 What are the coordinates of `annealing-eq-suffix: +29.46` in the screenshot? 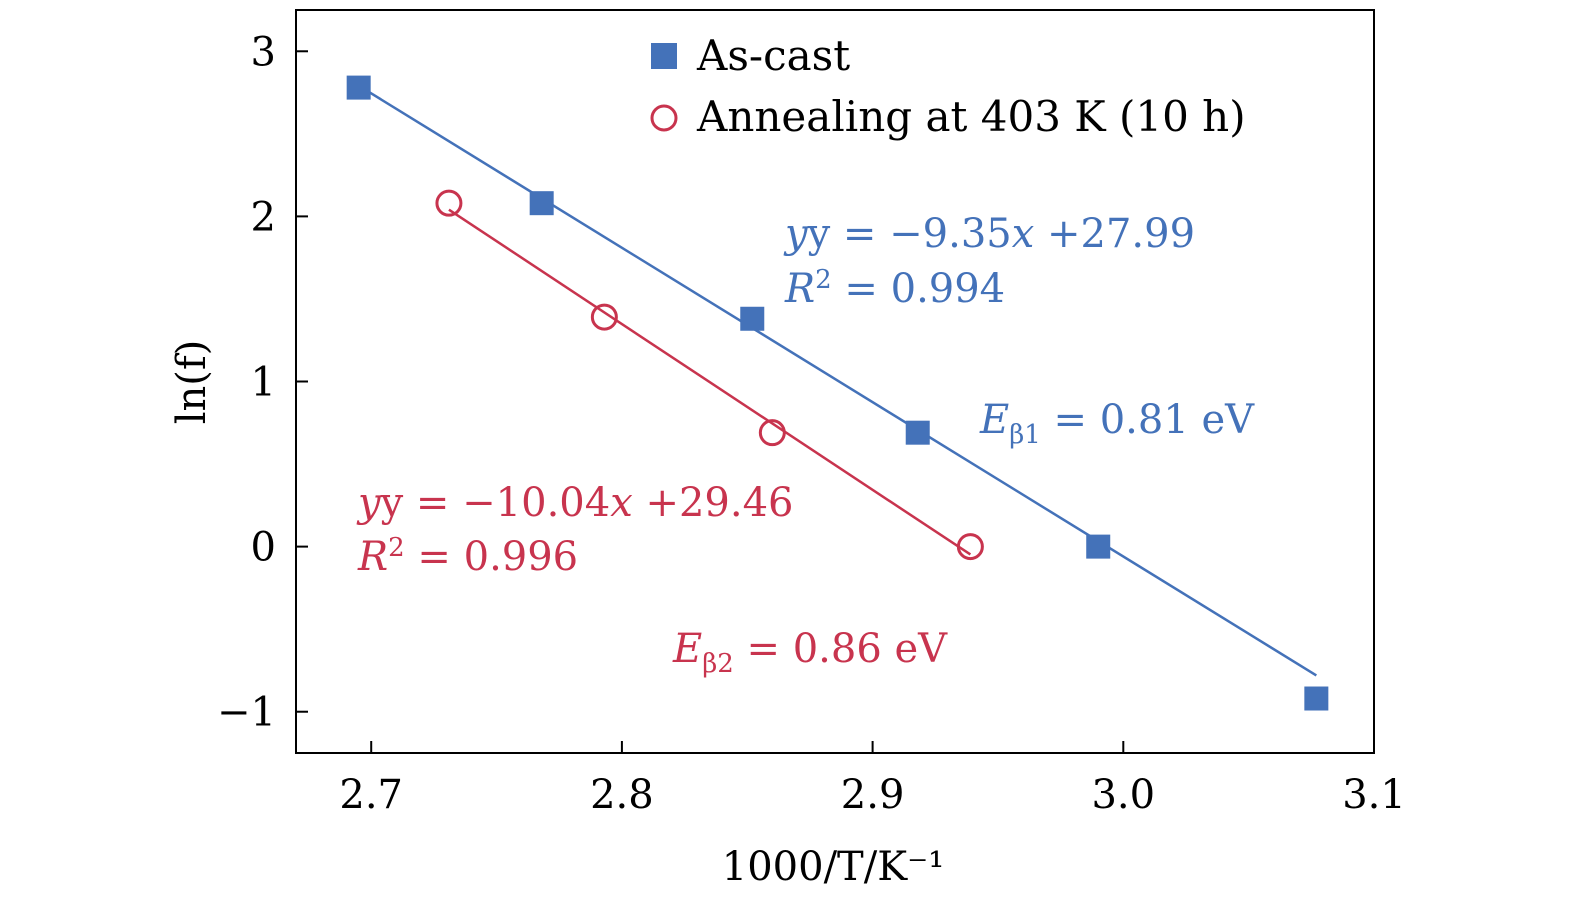 It's located at (713, 503).